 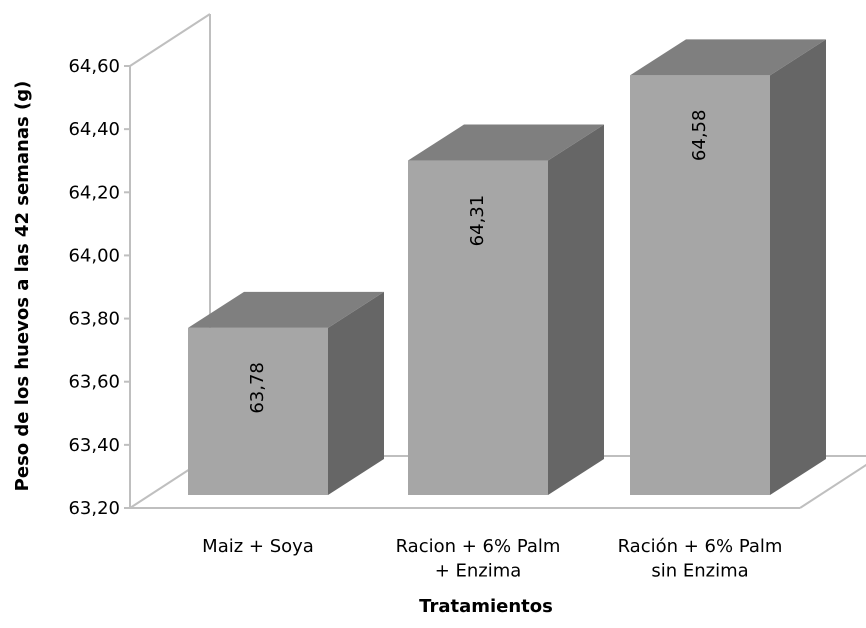 What do you see at coordinates (699, 570) in the screenshot?
I see `x-category-label-line: sin Enzima` at bounding box center [699, 570].